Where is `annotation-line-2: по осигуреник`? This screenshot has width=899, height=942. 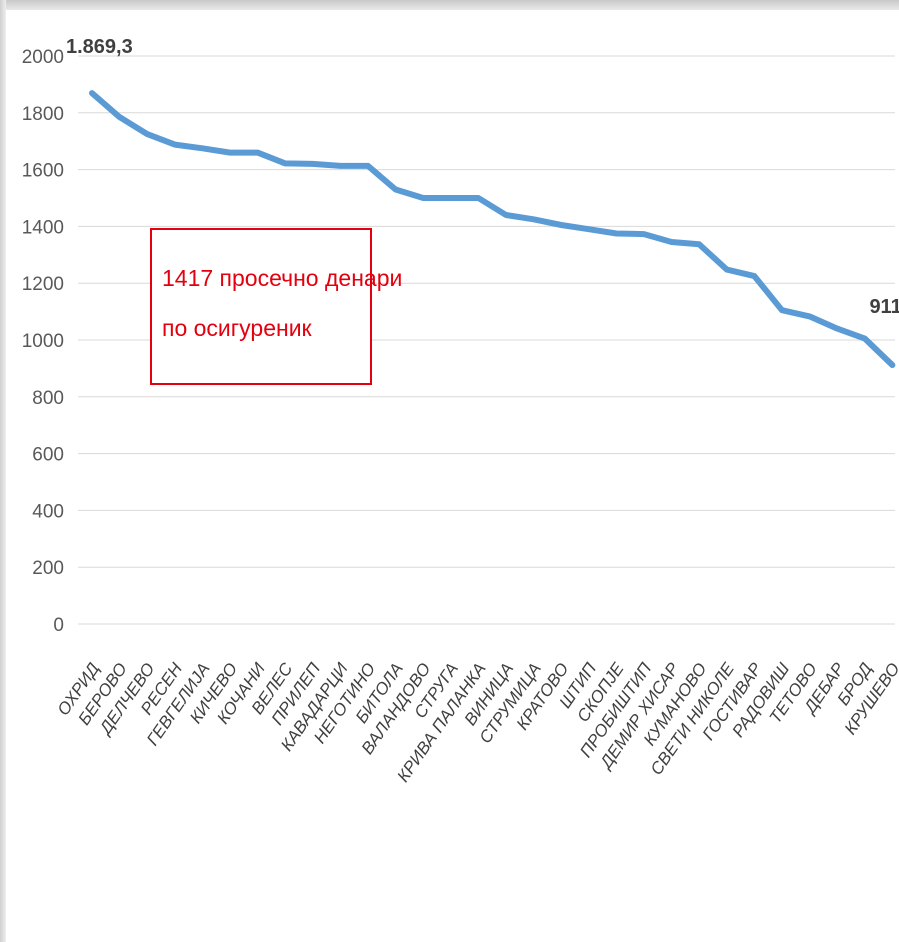
annotation-line-2: по осигуреник is located at coordinates (237, 328).